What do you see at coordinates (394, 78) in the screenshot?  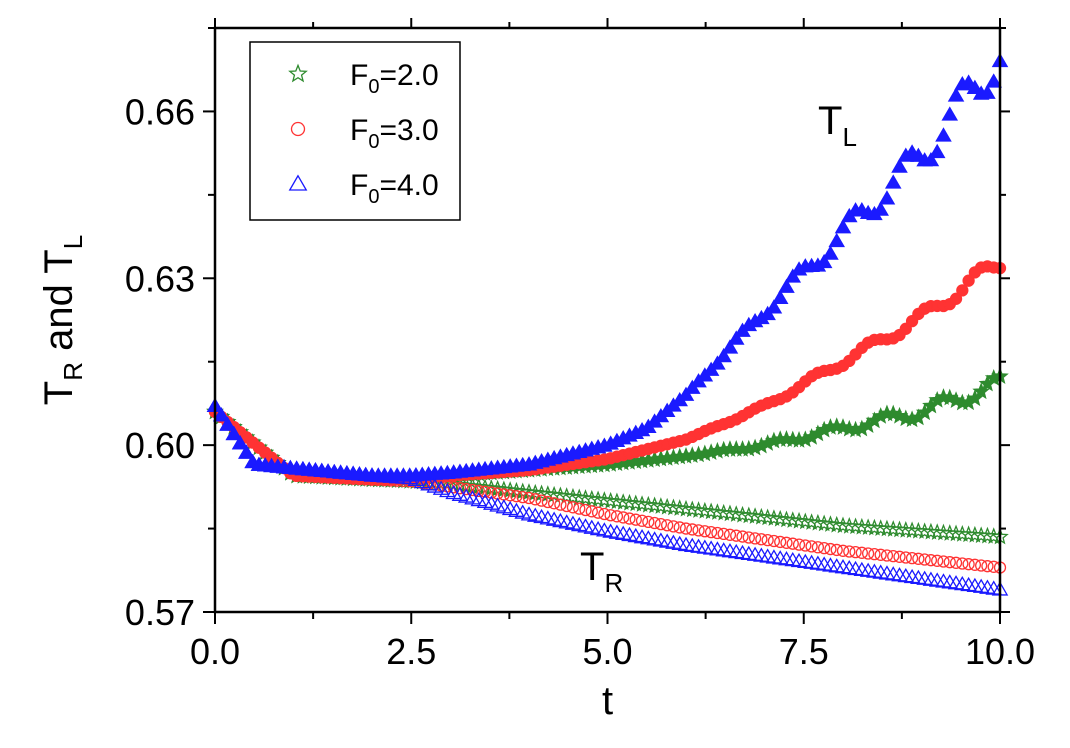 I see `legend-label: F0=2.0` at bounding box center [394, 78].